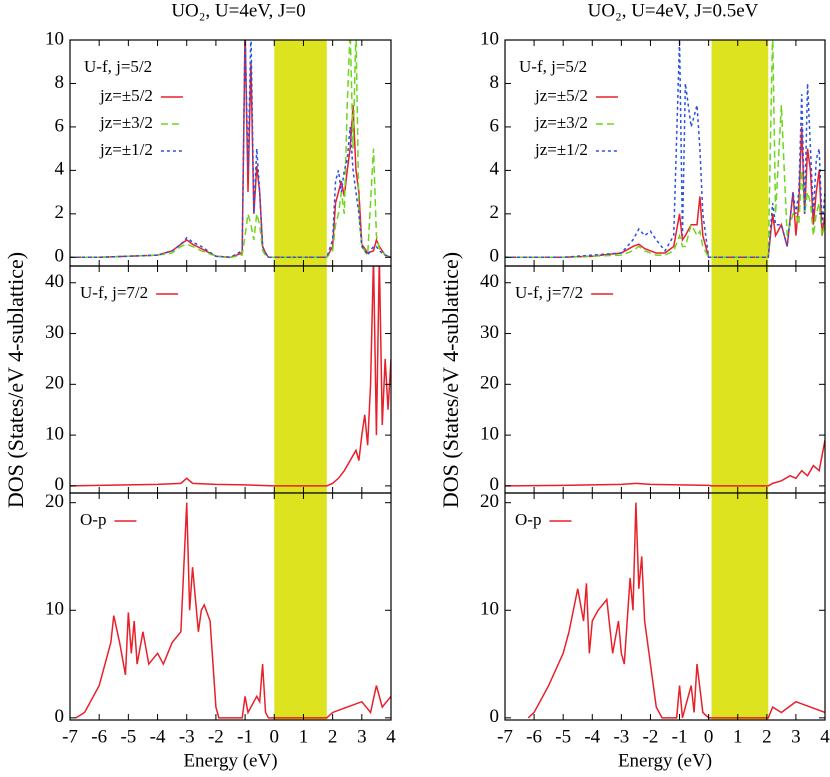 Image resolution: width=830 pixels, height=777 pixels. What do you see at coordinates (673, 10) in the screenshot?
I see `panel-title: UO₂, U=4eV, J=0.5eV` at bounding box center [673, 10].